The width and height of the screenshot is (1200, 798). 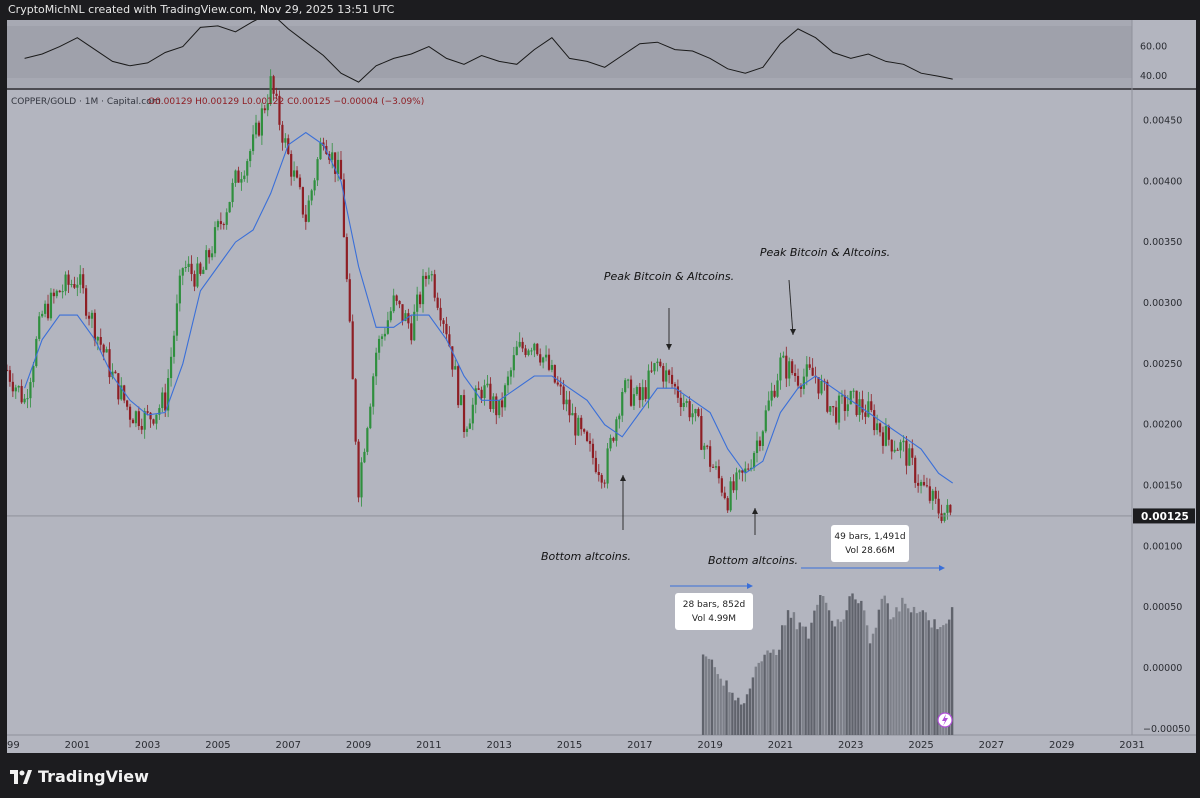 What do you see at coordinates (920, 745) in the screenshot?
I see `time-tick-label: 2025` at bounding box center [920, 745].